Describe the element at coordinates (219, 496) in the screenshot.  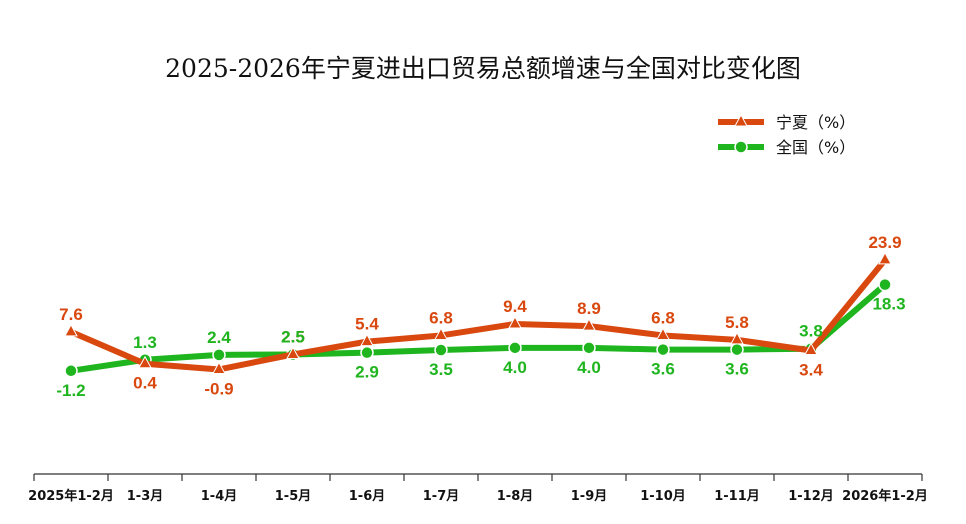
I see `x-tick-label: 1-4月` at that location.